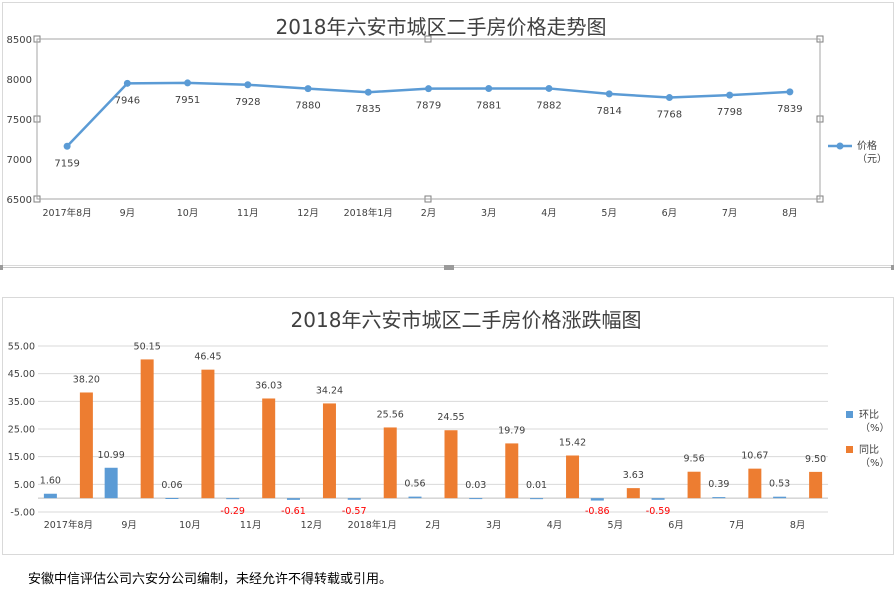 The image size is (894, 590). What do you see at coordinates (86, 379) in the screenshot?
I see `yoy-data-label: 38.20` at bounding box center [86, 379].